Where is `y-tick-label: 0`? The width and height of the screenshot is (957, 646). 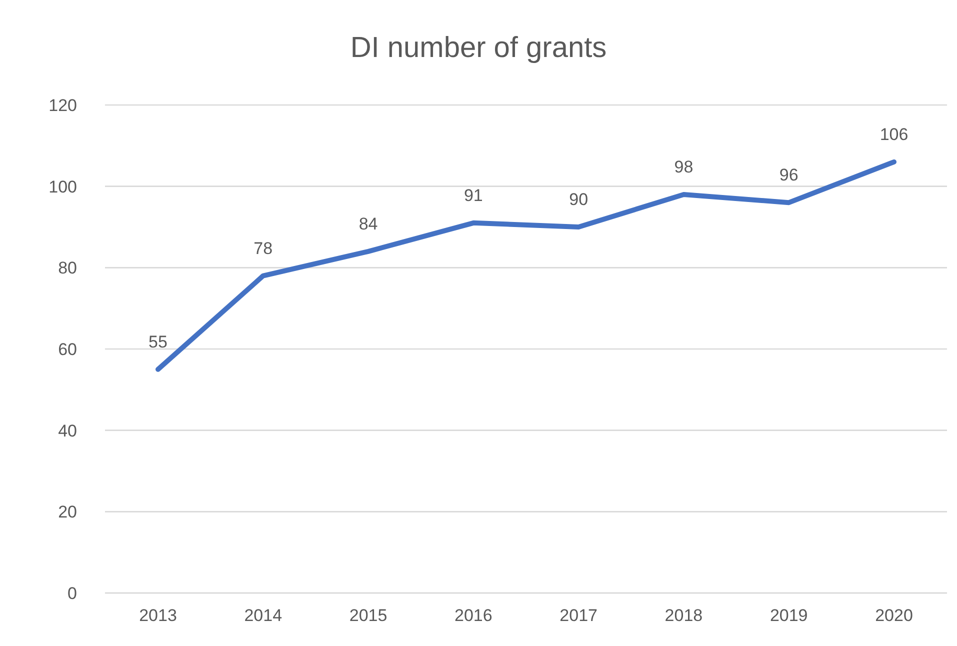 y-tick-label: 0 is located at coordinates (72, 594).